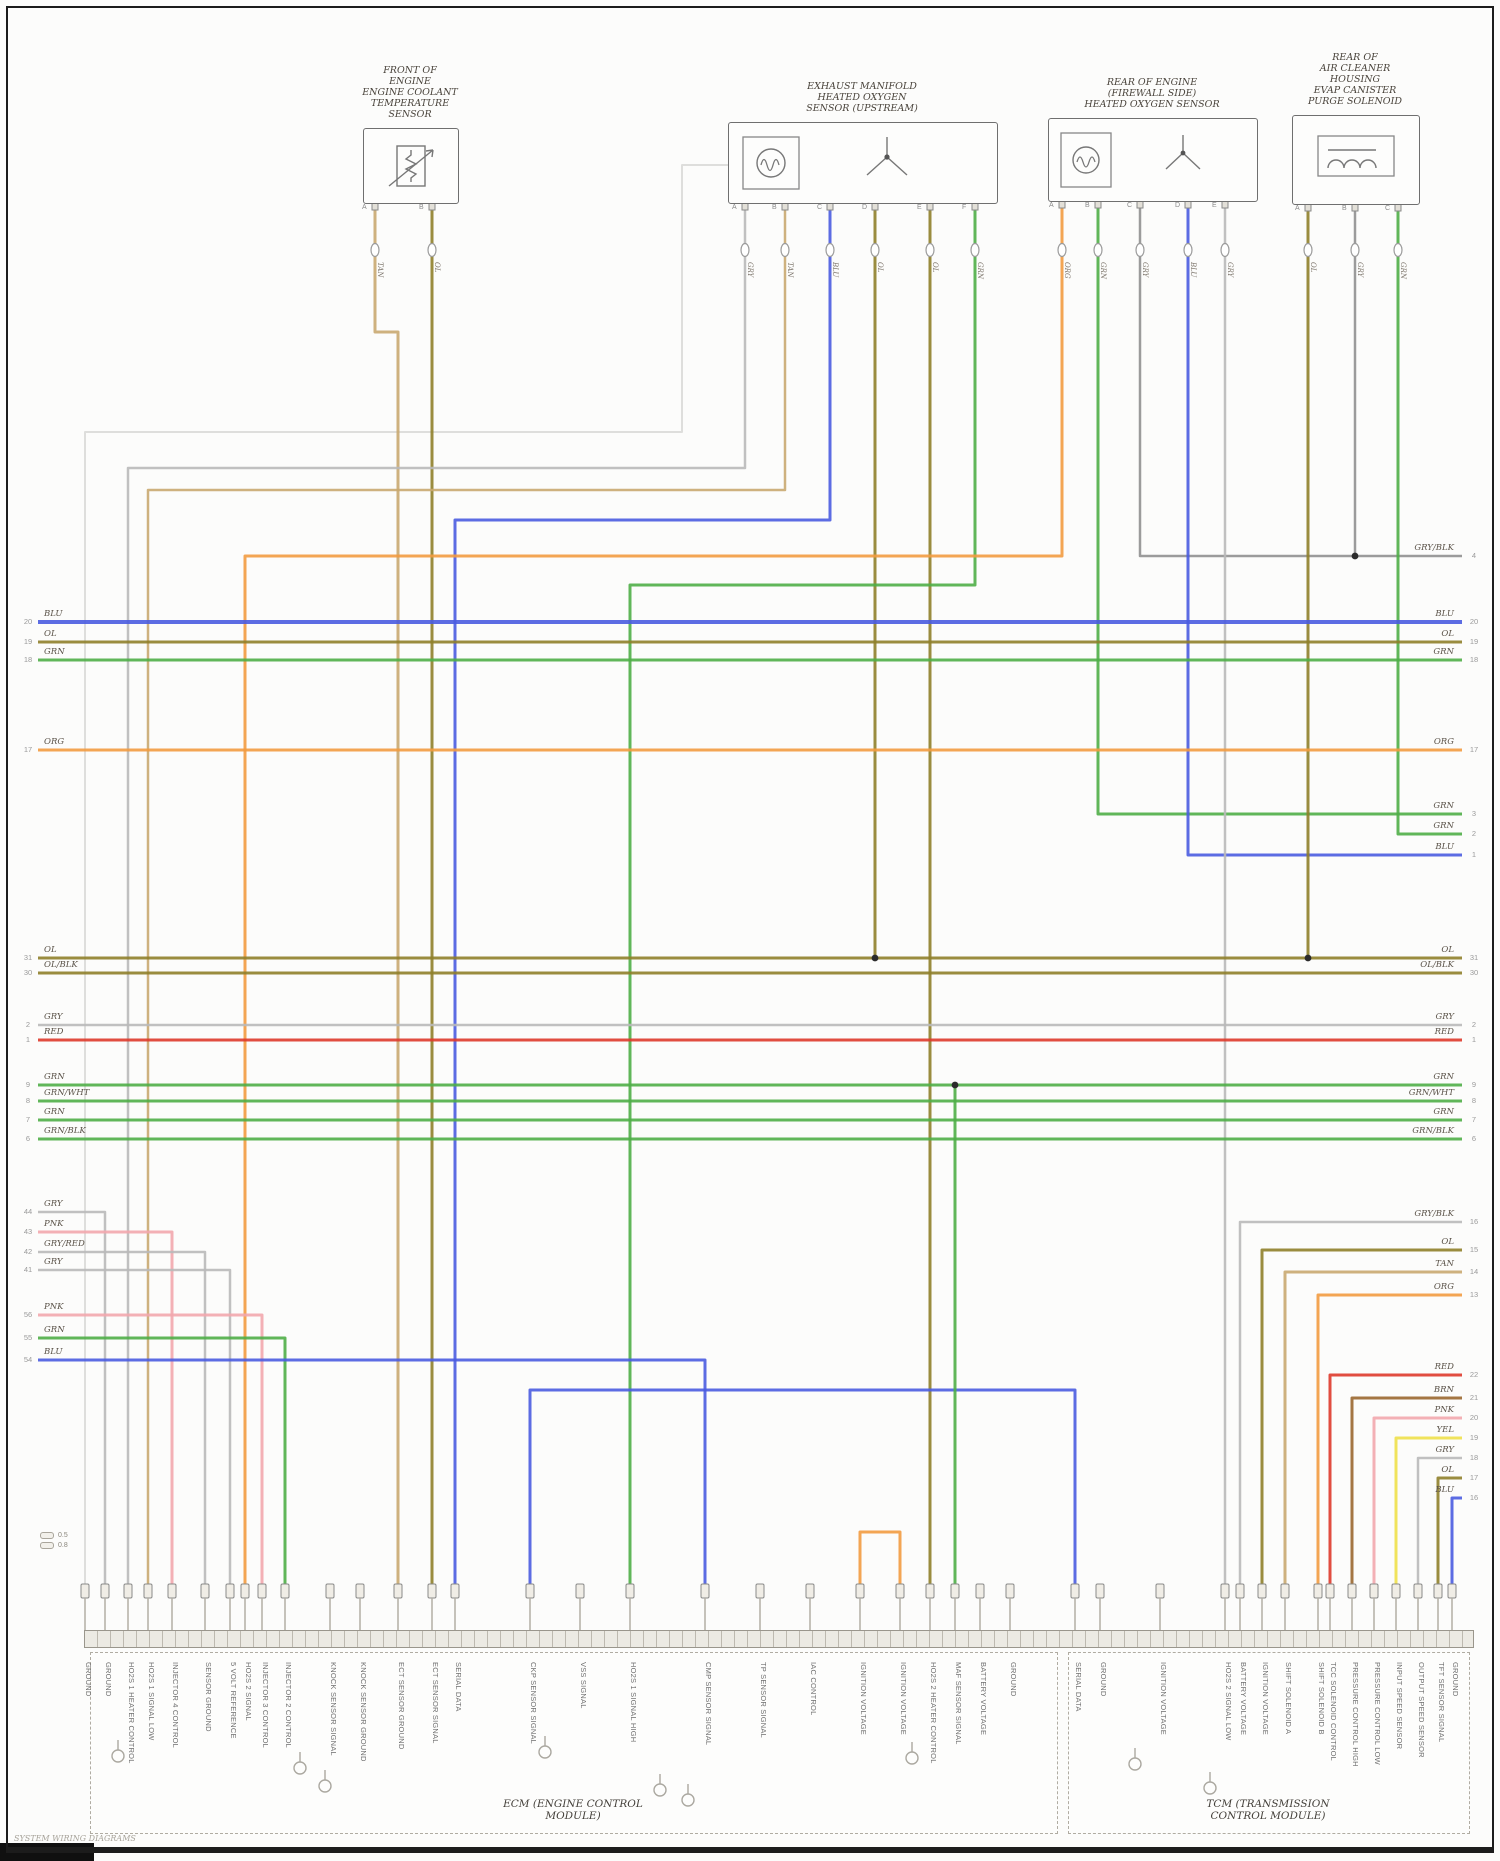 This screenshot has width=1500, height=1861. What do you see at coordinates (65, 1131) in the screenshot?
I see `wire-label-left: GRN/BLK` at bounding box center [65, 1131].